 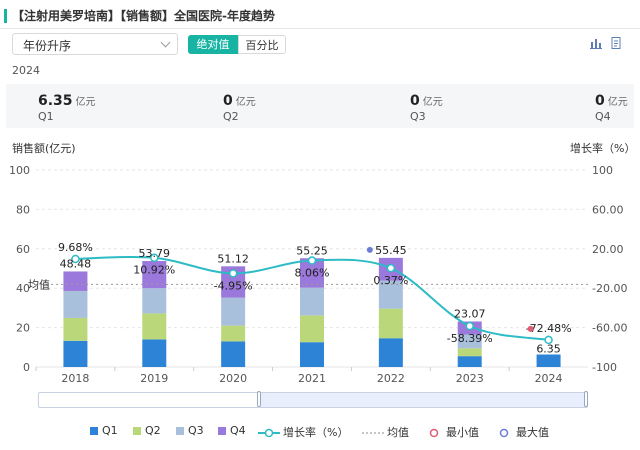 What do you see at coordinates (586, 399) in the screenshot?
I see `zoom-slider-right-handle` at bounding box center [586, 399].